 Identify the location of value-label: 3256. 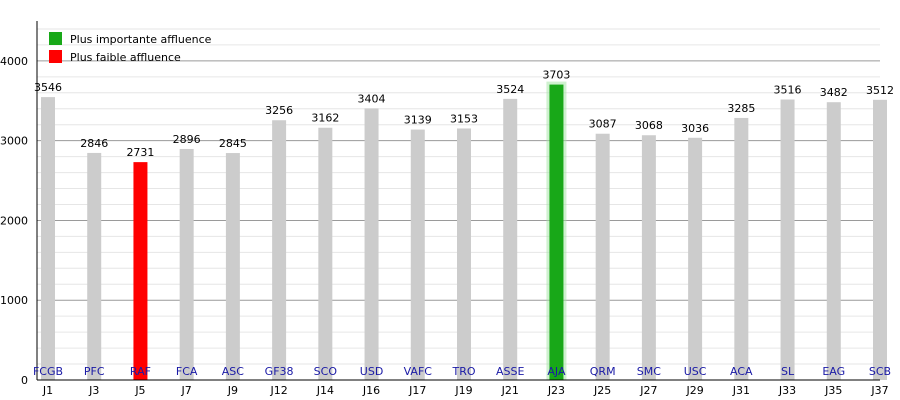
(279, 110).